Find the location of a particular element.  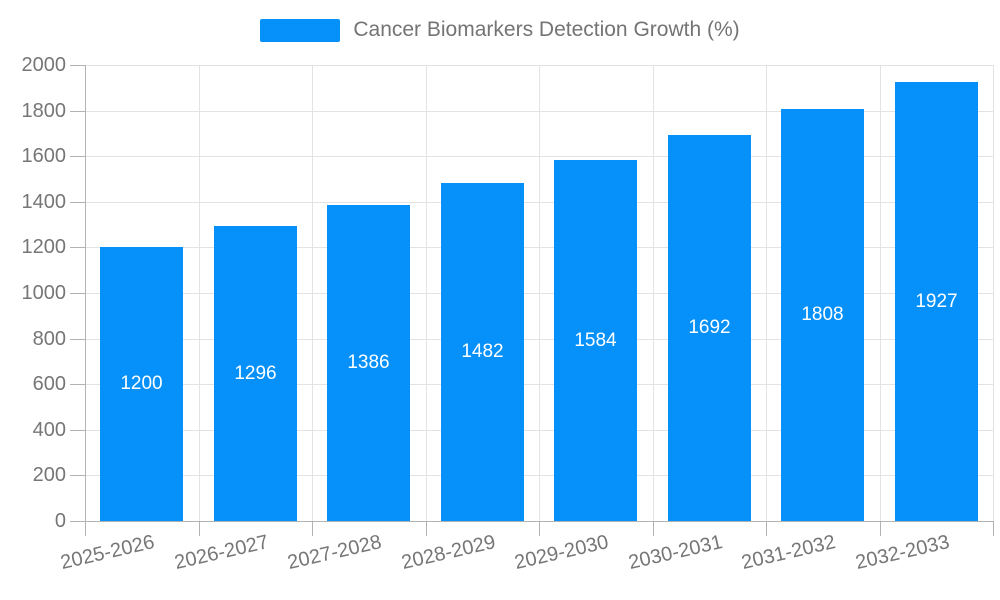

y-tick-label: 2000 is located at coordinates (44, 65).